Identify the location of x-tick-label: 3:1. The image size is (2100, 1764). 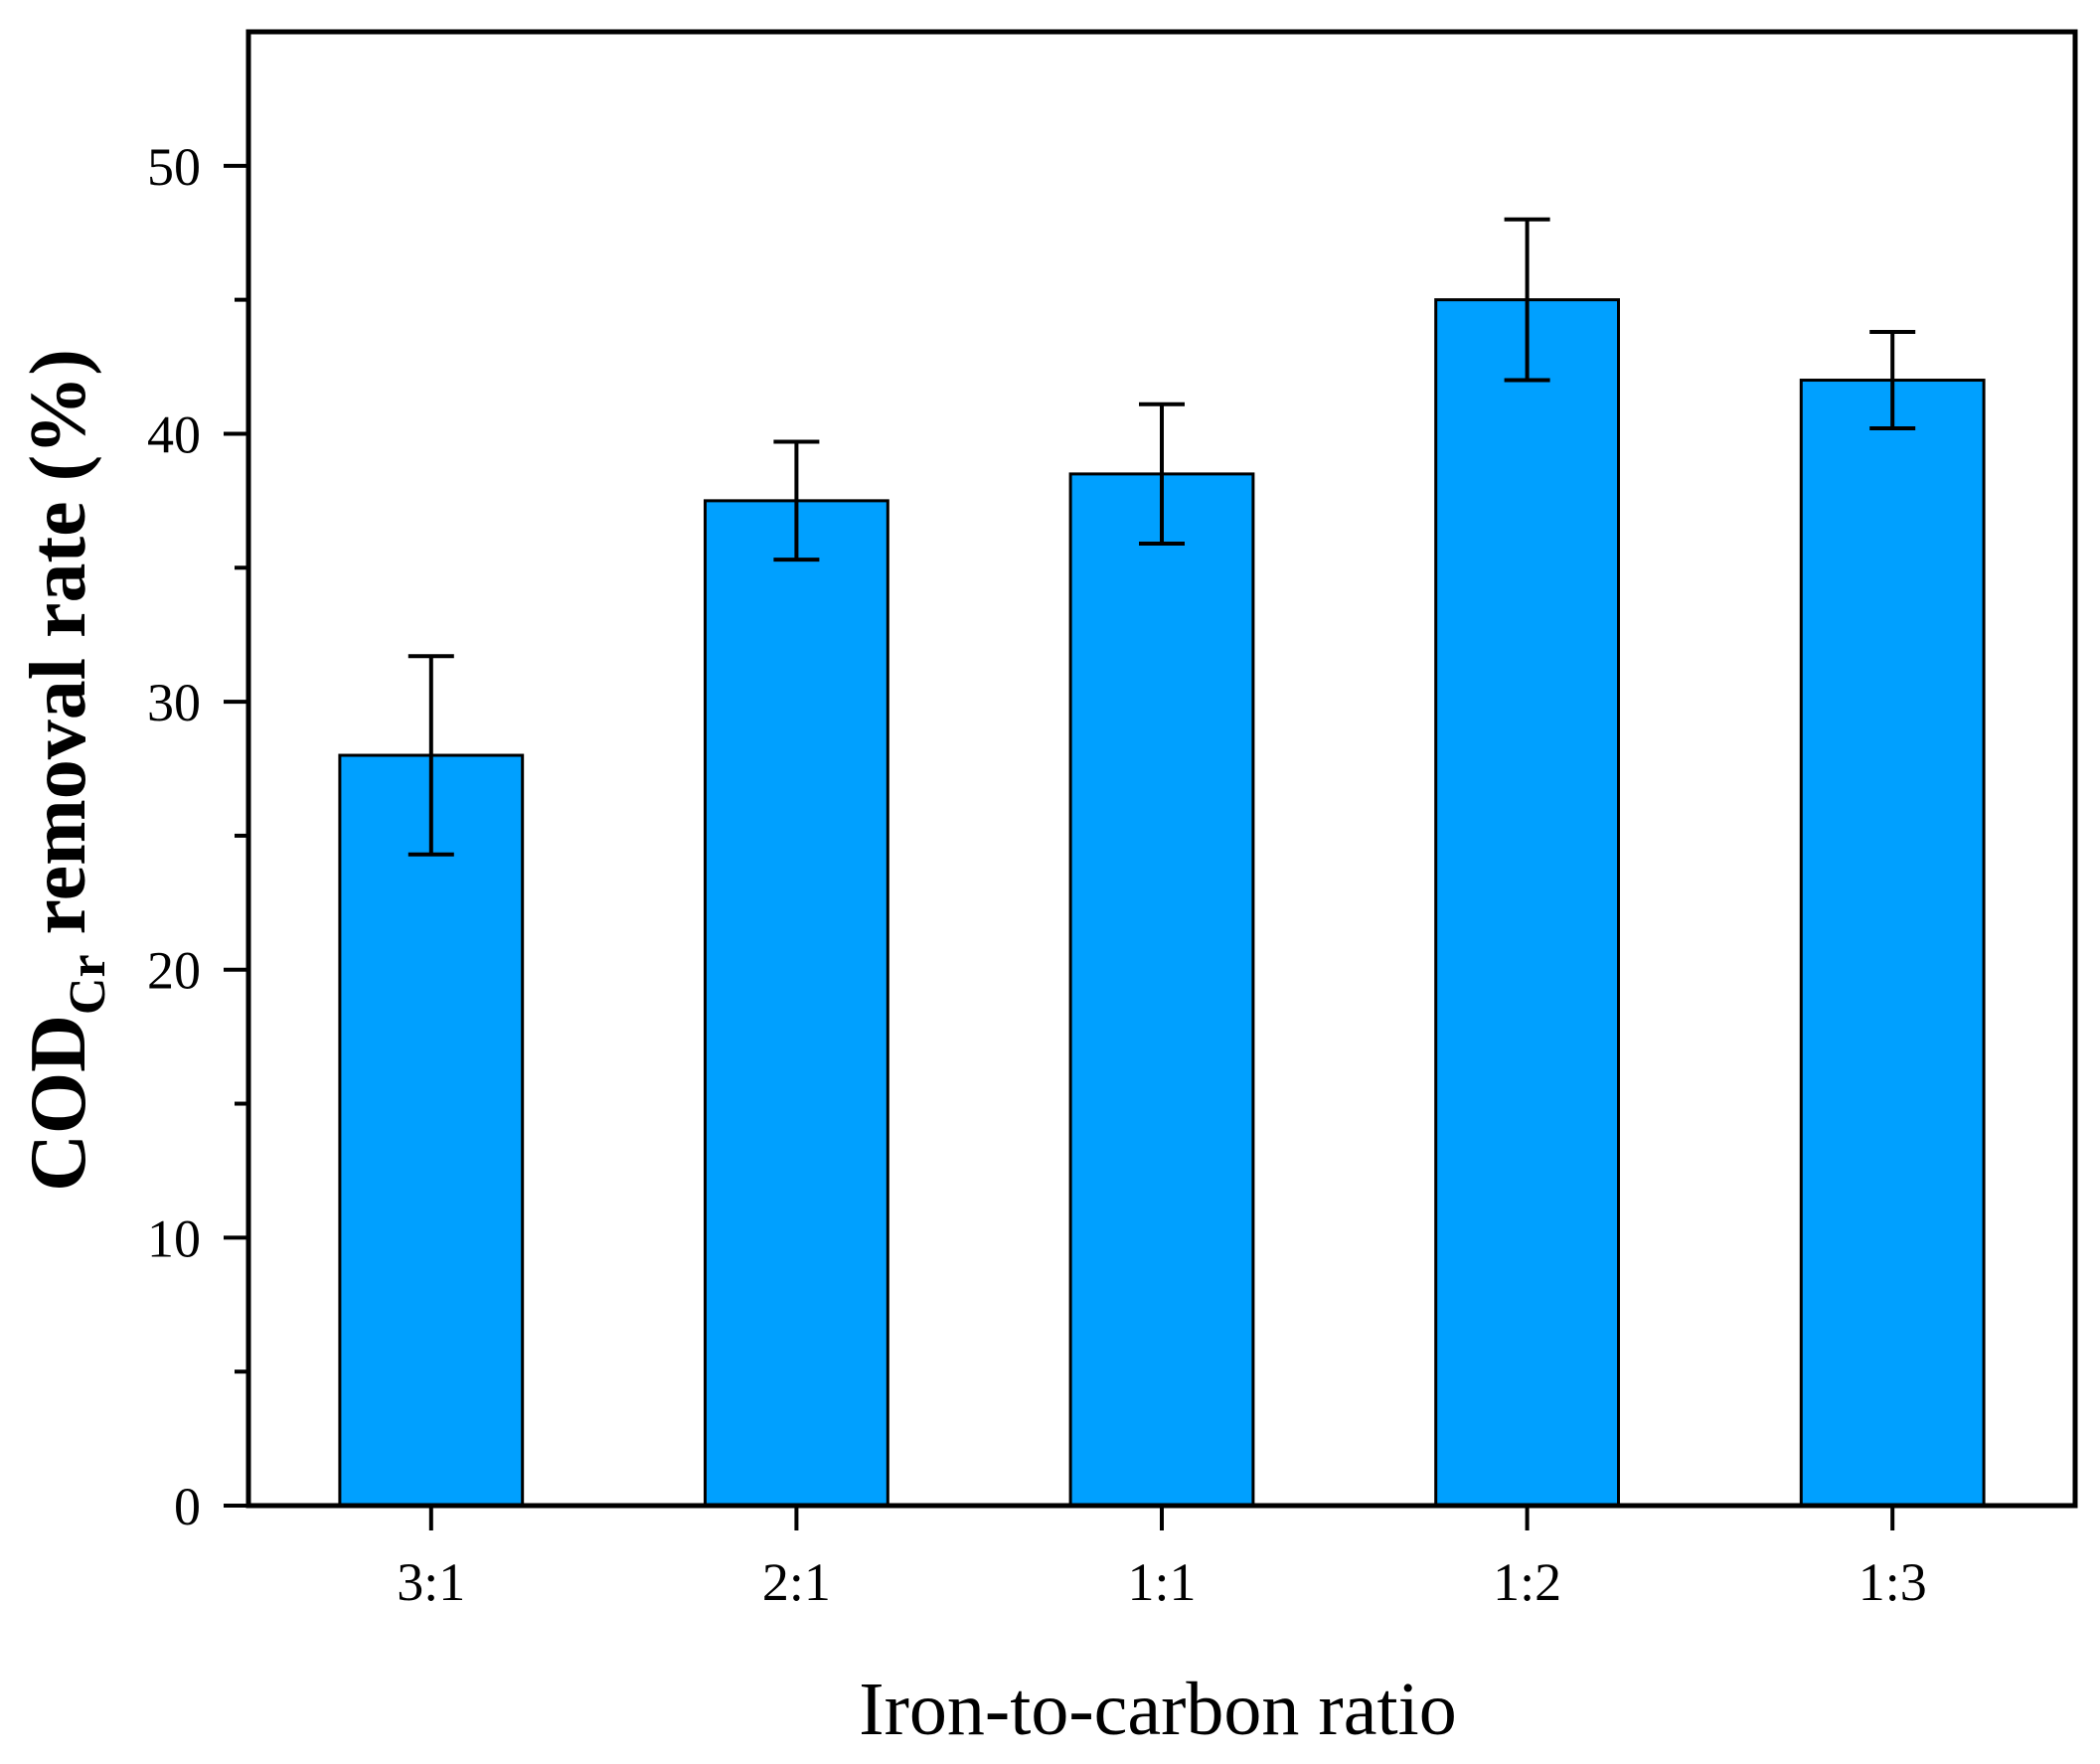
(431, 1582).